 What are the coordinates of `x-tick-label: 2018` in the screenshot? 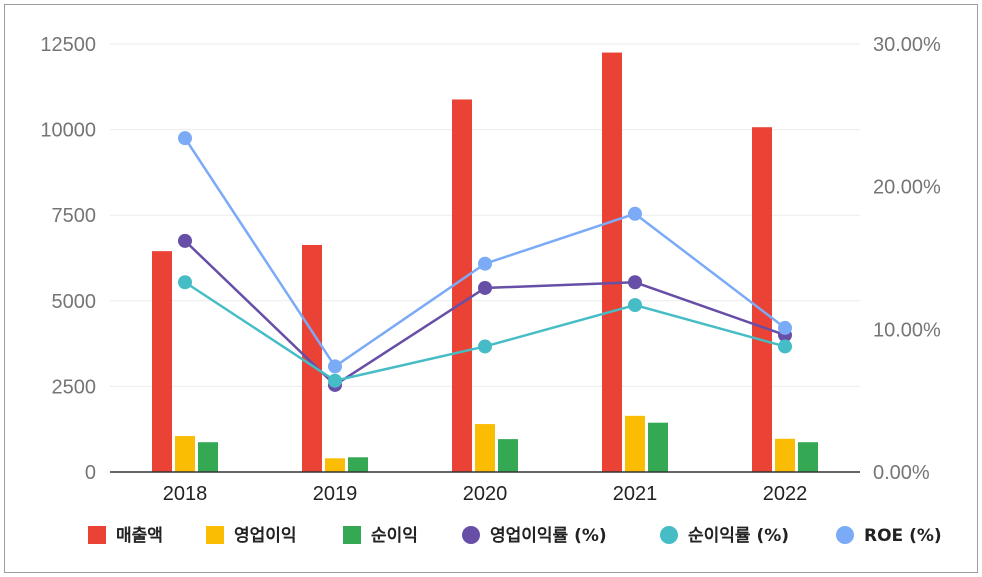 It's located at (185, 494).